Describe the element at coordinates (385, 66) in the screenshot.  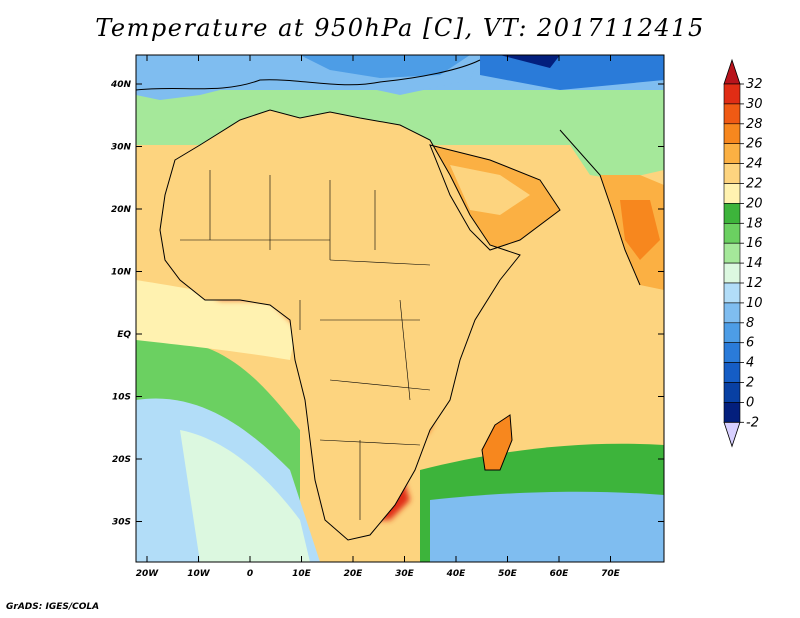
I see `europe-colder` at that location.